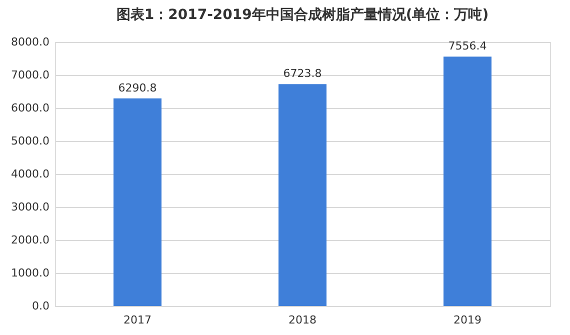 This screenshot has height=335, width=570. What do you see at coordinates (41, 306) in the screenshot?
I see `y-tick-label: 0.0` at bounding box center [41, 306].